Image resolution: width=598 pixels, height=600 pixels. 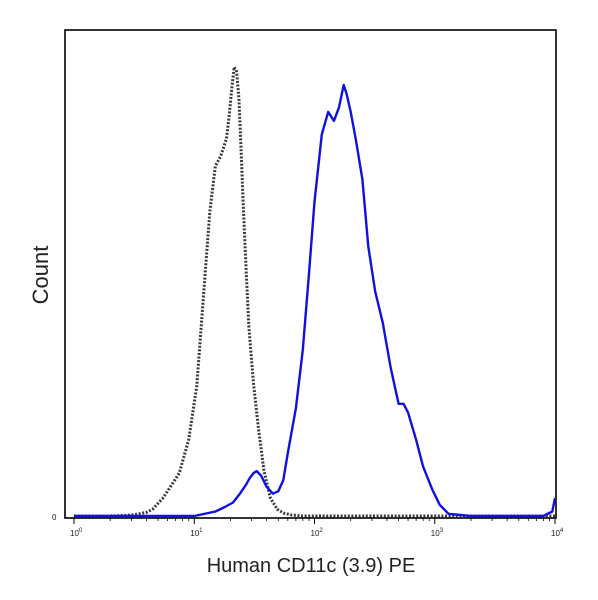 I want to click on y-axis-label: Count, so click(x=40, y=275).